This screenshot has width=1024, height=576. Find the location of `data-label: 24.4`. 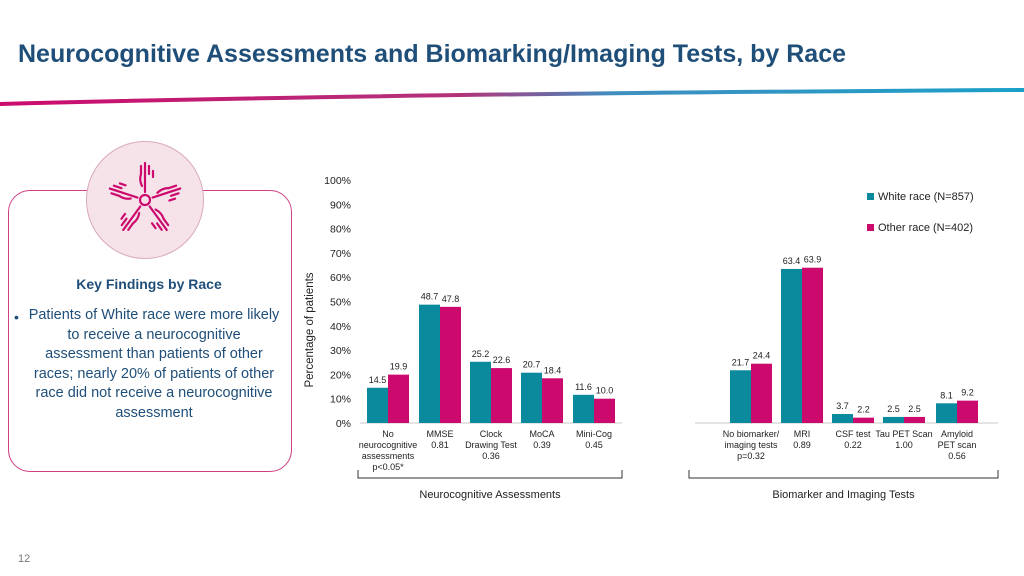

data-label: 24.4 is located at coordinates (762, 356).